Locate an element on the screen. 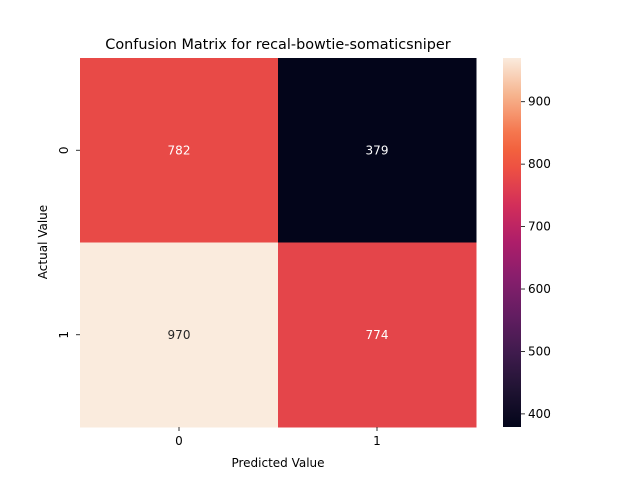 This screenshot has width=640, height=480. x-axis-label: Predicted Value is located at coordinates (277, 463).